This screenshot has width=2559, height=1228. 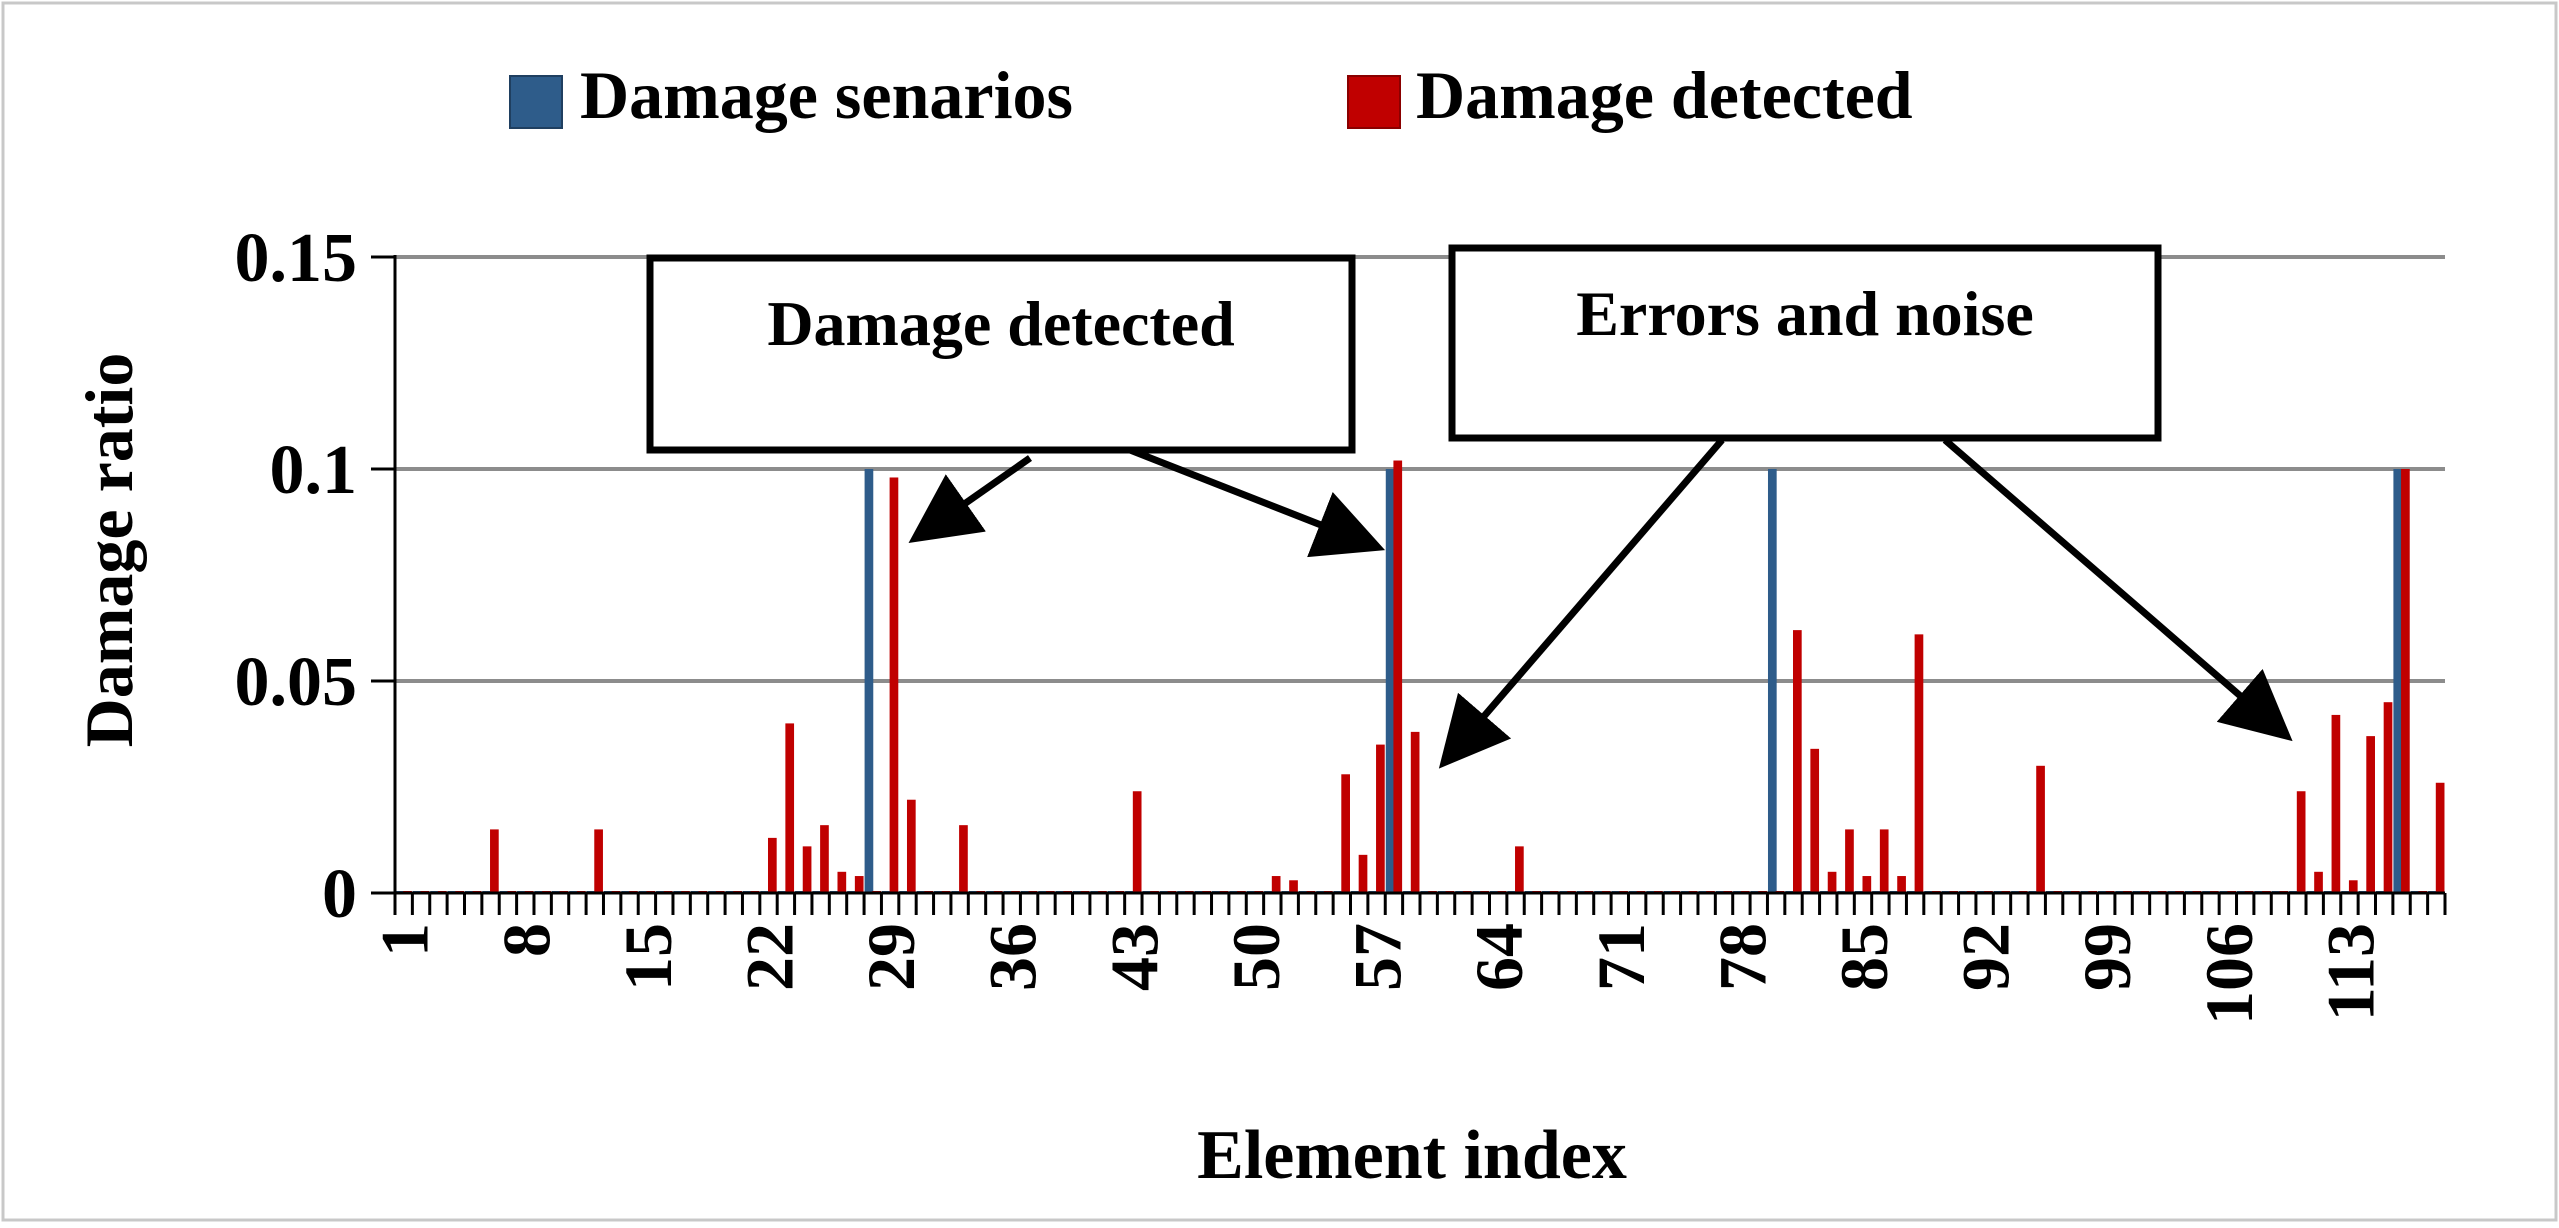 What do you see at coordinates (1211, 95) in the screenshot?
I see `legend: Damage senarios Damage detected` at bounding box center [1211, 95].